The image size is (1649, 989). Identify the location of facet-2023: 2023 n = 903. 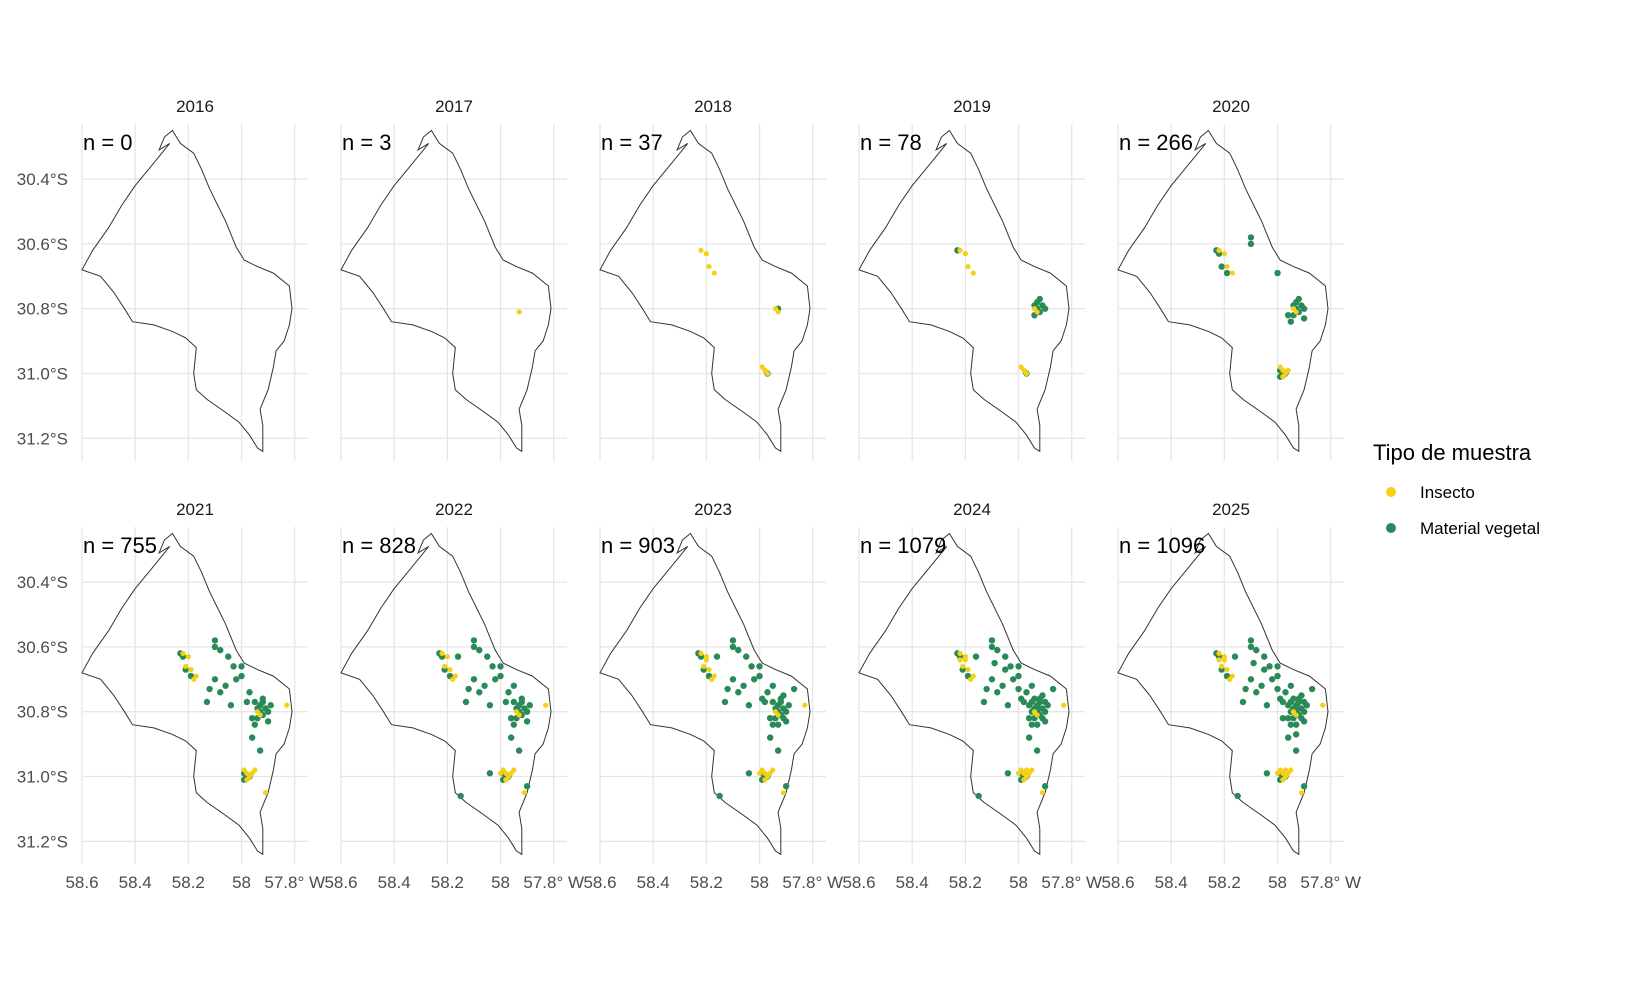
(712, 682).